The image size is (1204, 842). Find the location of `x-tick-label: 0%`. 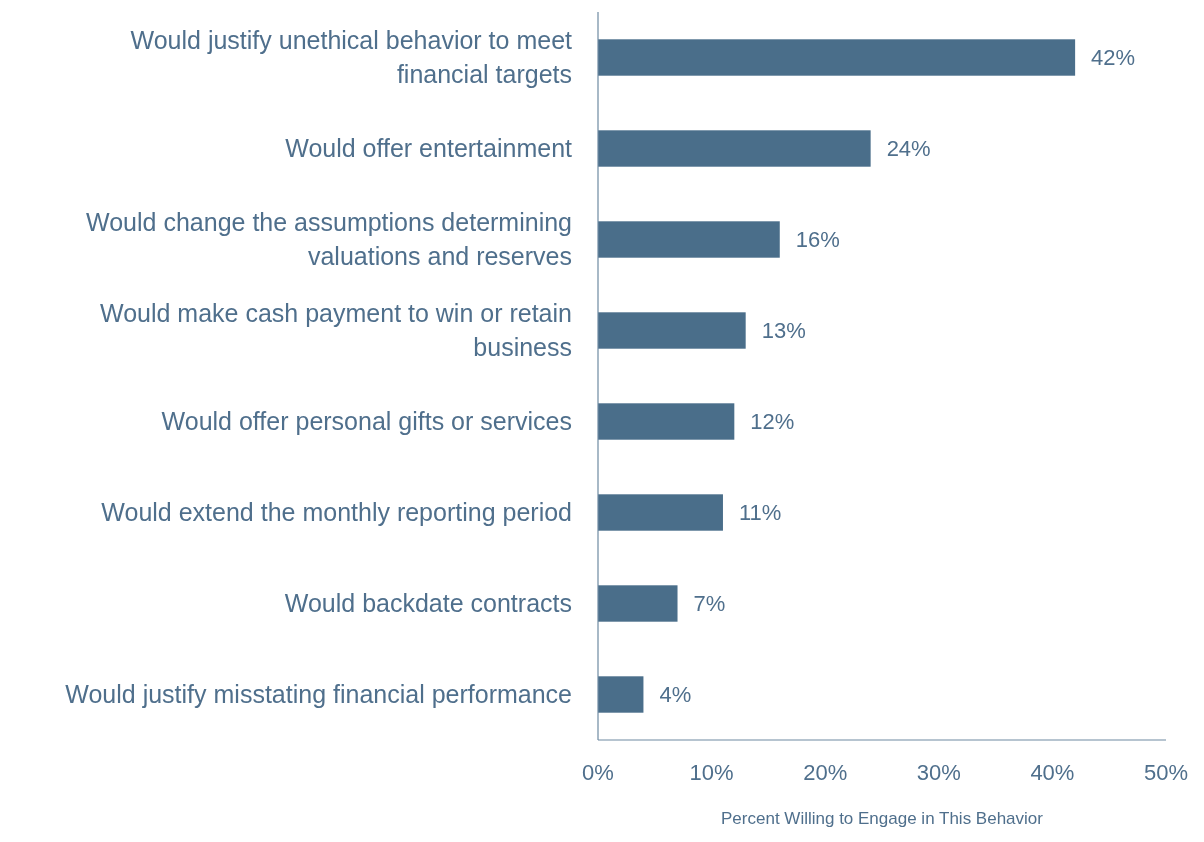

x-tick-label: 0% is located at coordinates (598, 772).